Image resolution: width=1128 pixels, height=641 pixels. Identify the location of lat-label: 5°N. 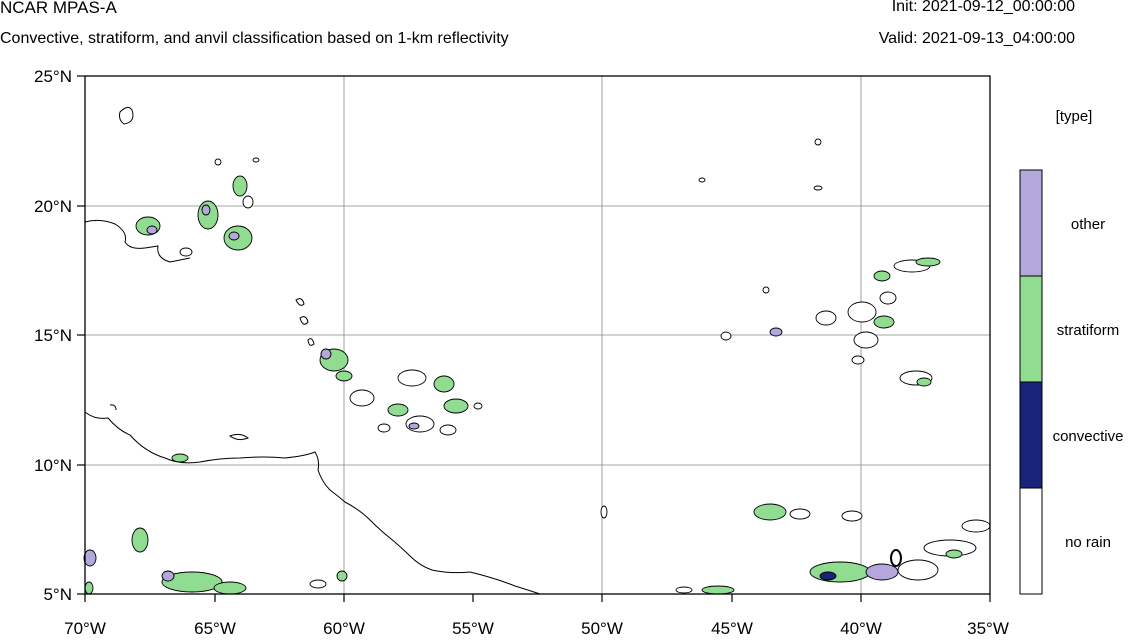
(57, 594).